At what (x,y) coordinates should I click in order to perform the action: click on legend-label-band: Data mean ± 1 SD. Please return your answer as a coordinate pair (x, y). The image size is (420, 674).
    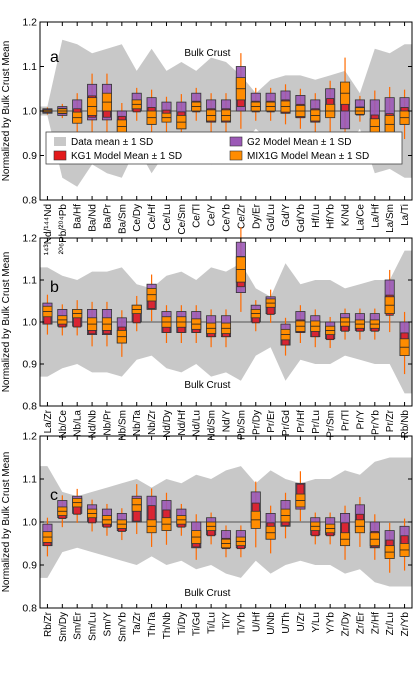
    Looking at the image, I should click on (112, 142).